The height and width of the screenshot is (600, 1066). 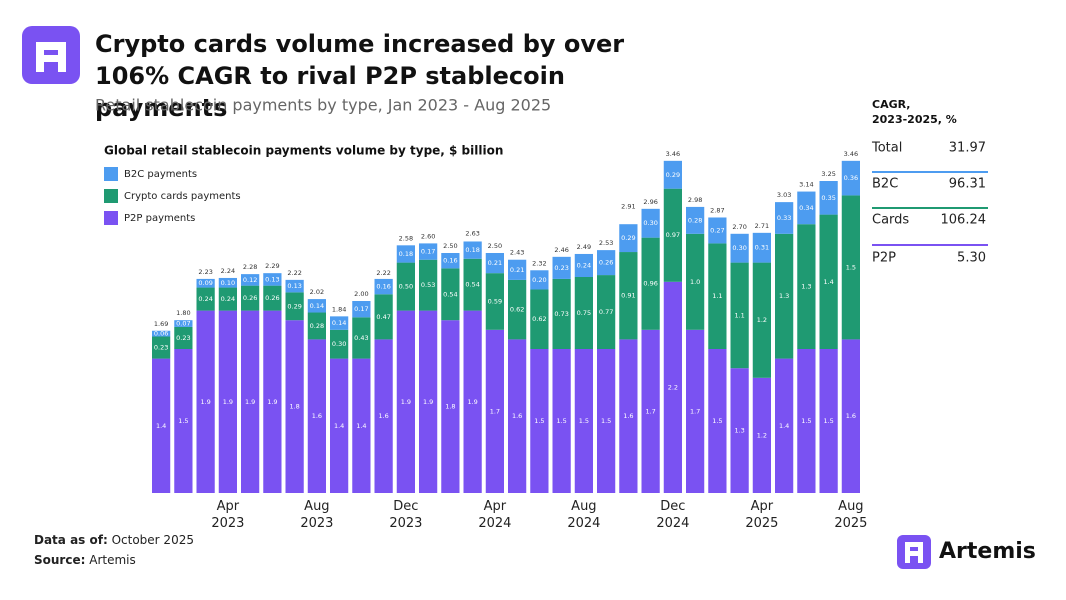 I want to click on total-label: 2.87, so click(x=717, y=210).